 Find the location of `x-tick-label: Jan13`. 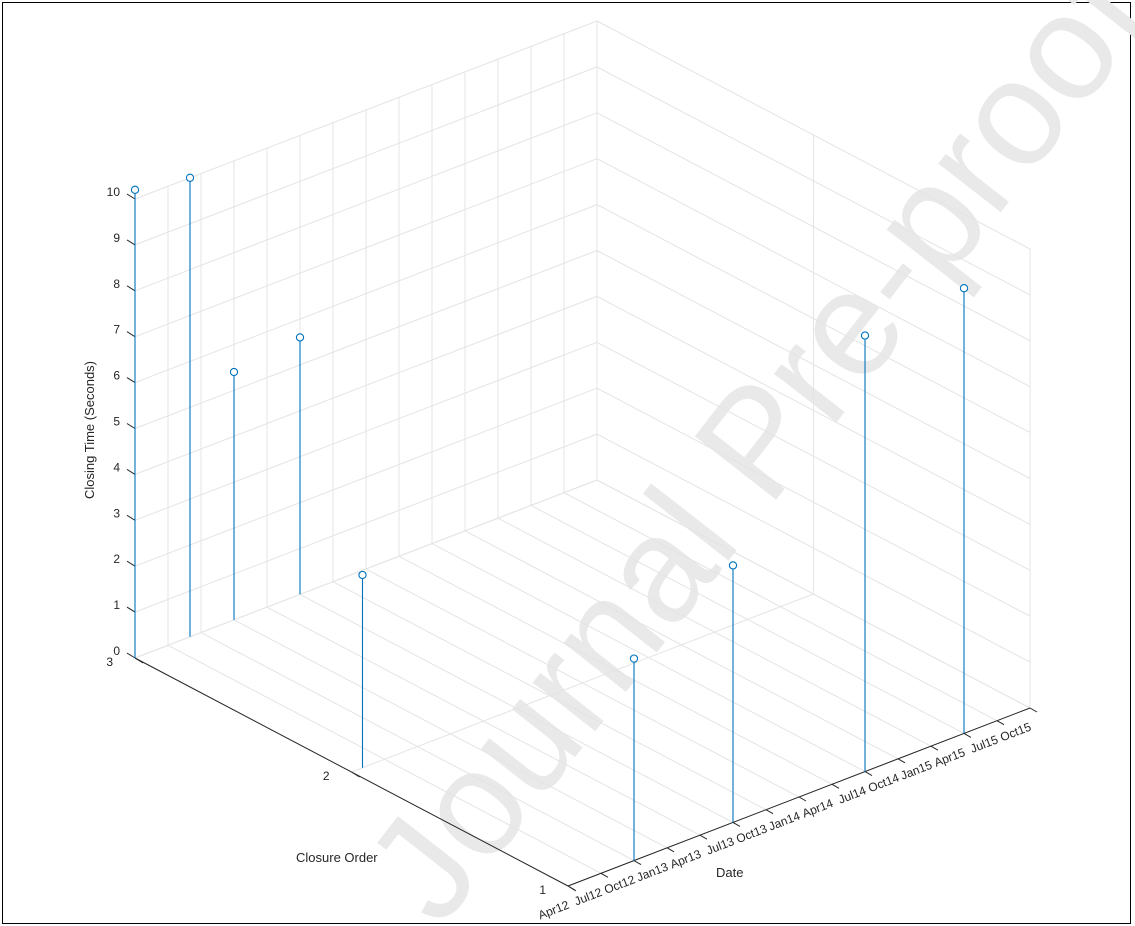

x-tick-label: Jan13 is located at coordinates (653, 871).